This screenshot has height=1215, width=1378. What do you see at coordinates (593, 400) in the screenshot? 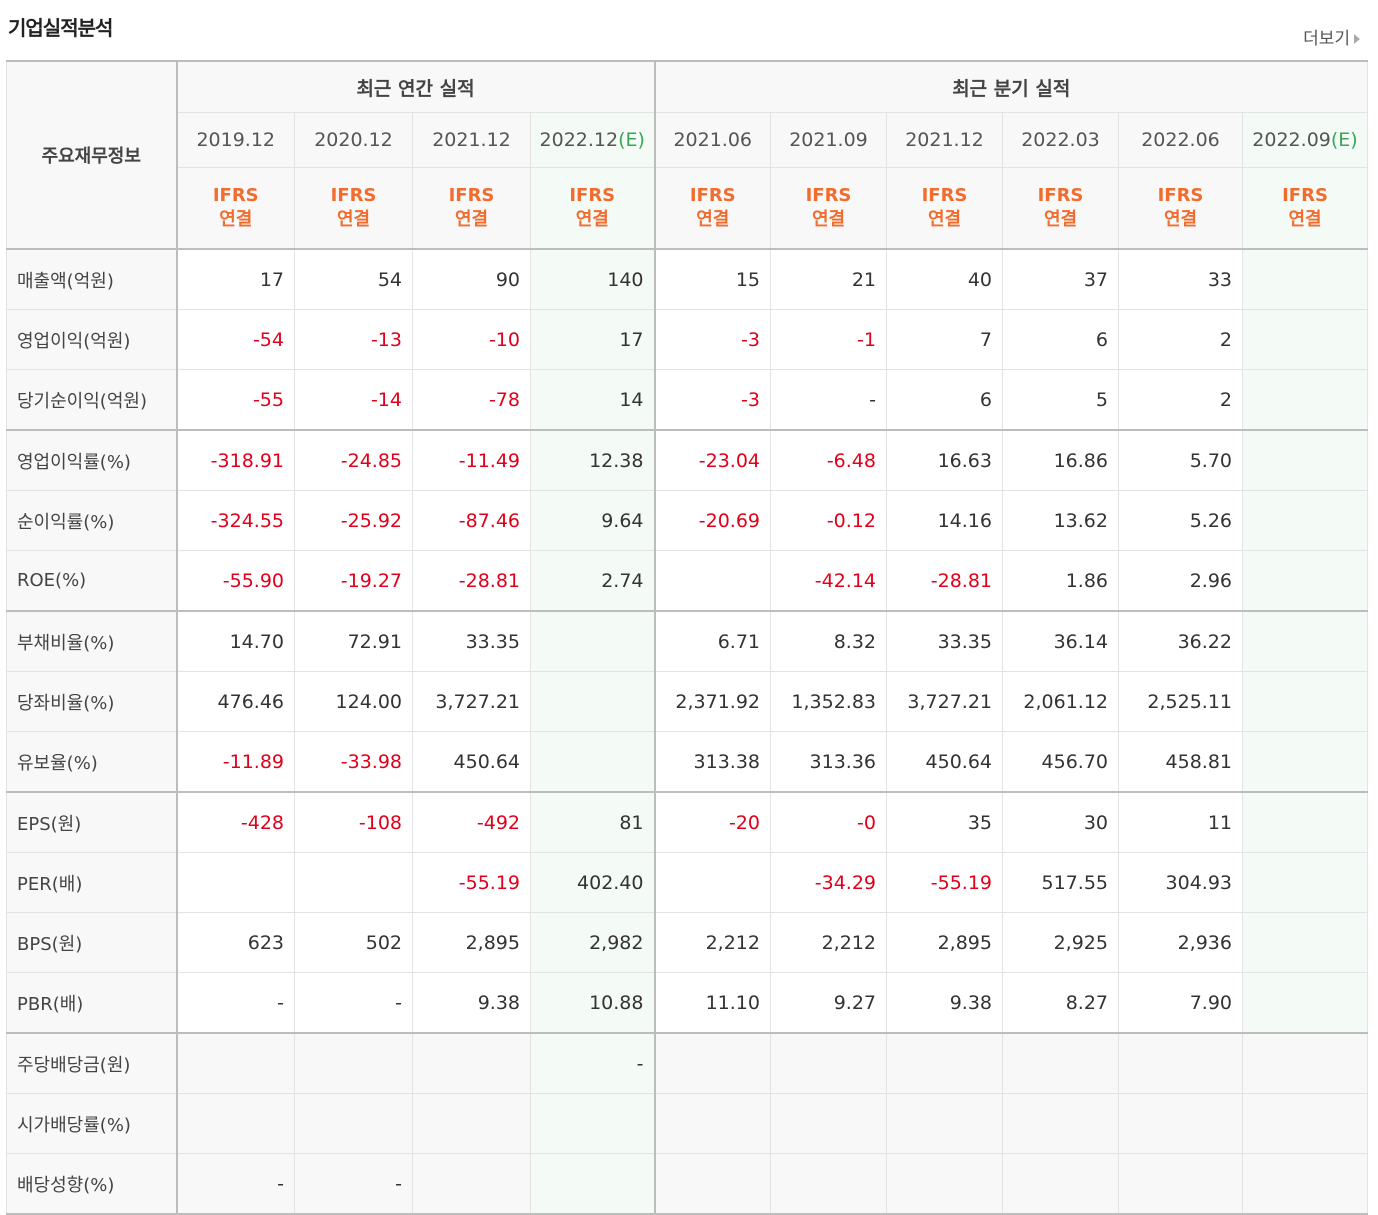
I see `value-cell: 14` at bounding box center [593, 400].